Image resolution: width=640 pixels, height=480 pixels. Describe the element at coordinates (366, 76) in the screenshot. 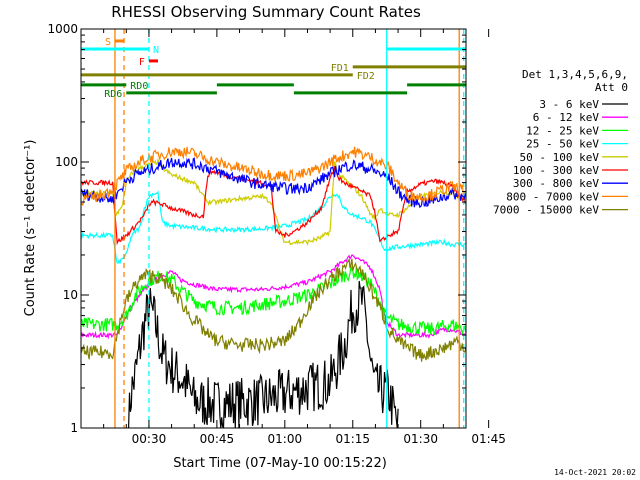

I see `flag-label-6: FD2` at that location.